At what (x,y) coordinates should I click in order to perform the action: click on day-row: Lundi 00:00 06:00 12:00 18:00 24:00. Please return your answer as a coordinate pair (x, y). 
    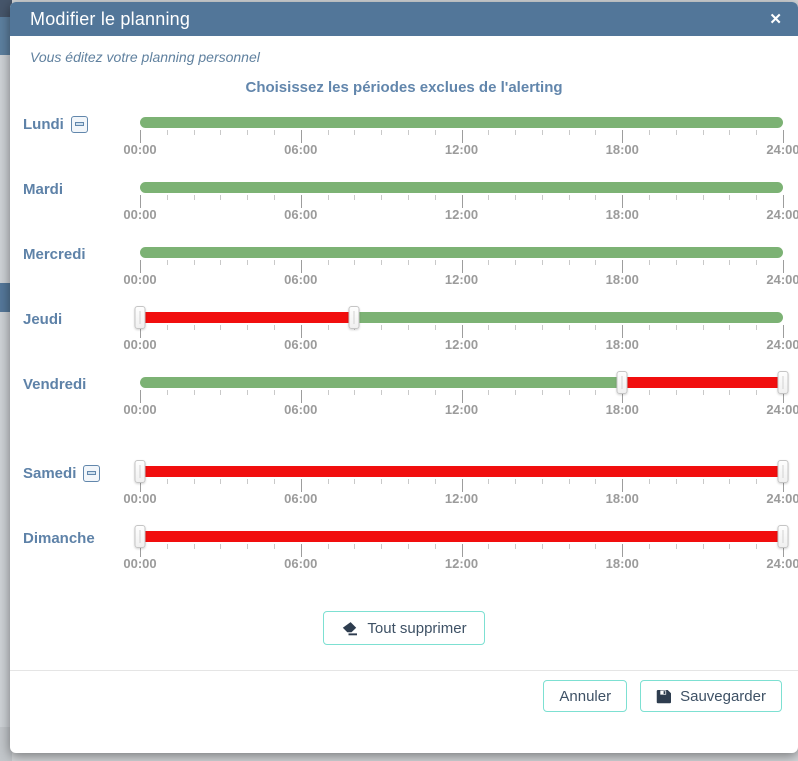
    Looking at the image, I should click on (404, 140).